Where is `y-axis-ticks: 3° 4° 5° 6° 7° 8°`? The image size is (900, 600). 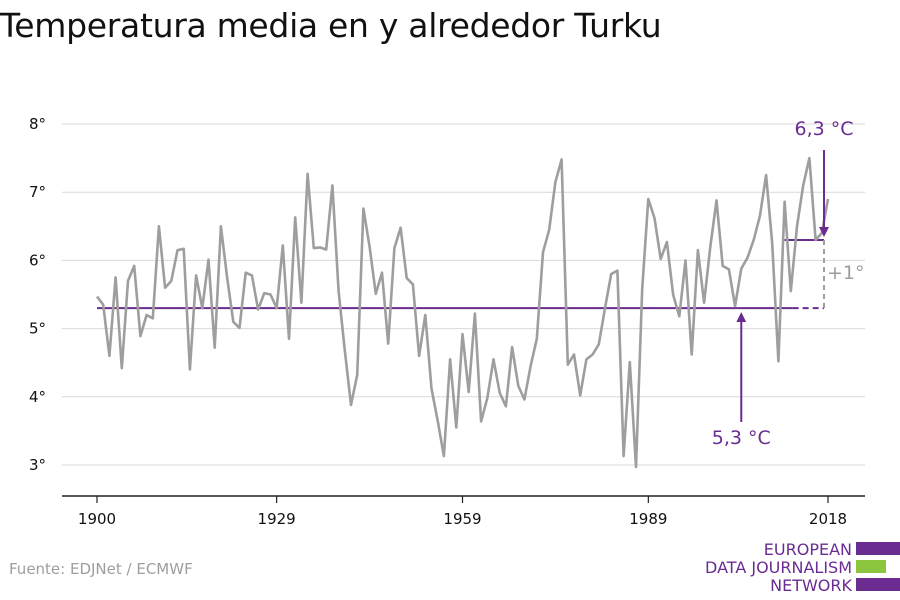
y-axis-ticks: 3° 4° 5° 6° 7° 8° is located at coordinates (37, 294).